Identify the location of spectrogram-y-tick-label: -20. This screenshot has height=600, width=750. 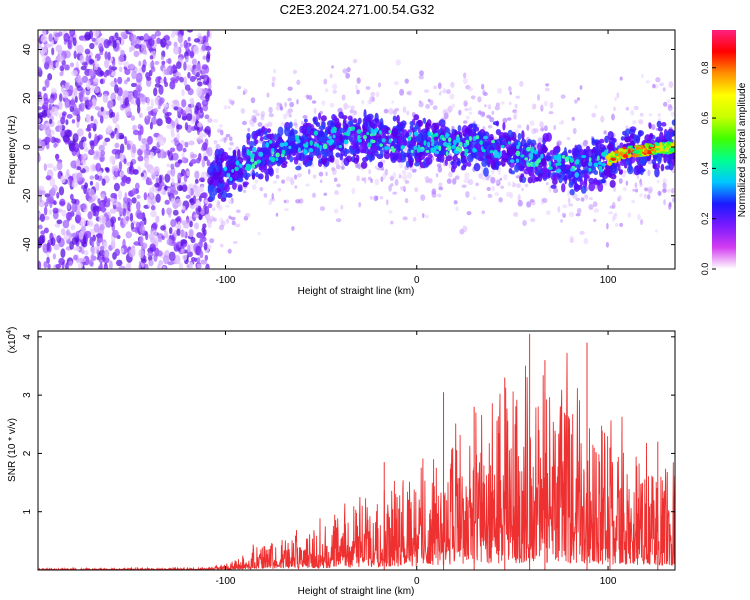
(27, 195).